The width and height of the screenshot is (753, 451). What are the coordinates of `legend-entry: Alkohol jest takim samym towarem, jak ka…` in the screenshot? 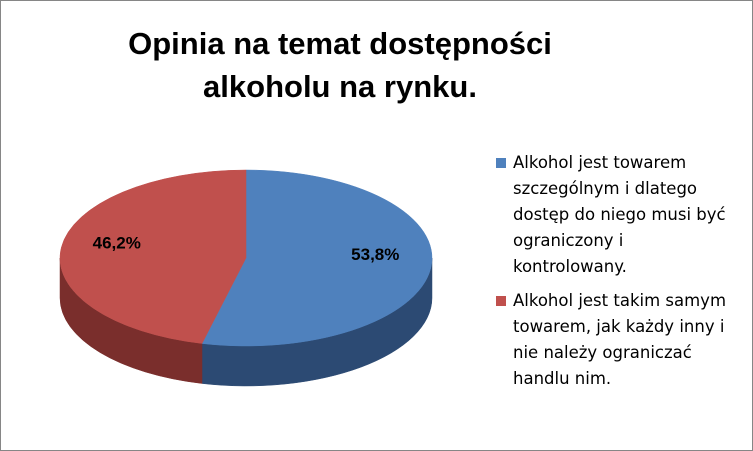 It's located at (616, 340).